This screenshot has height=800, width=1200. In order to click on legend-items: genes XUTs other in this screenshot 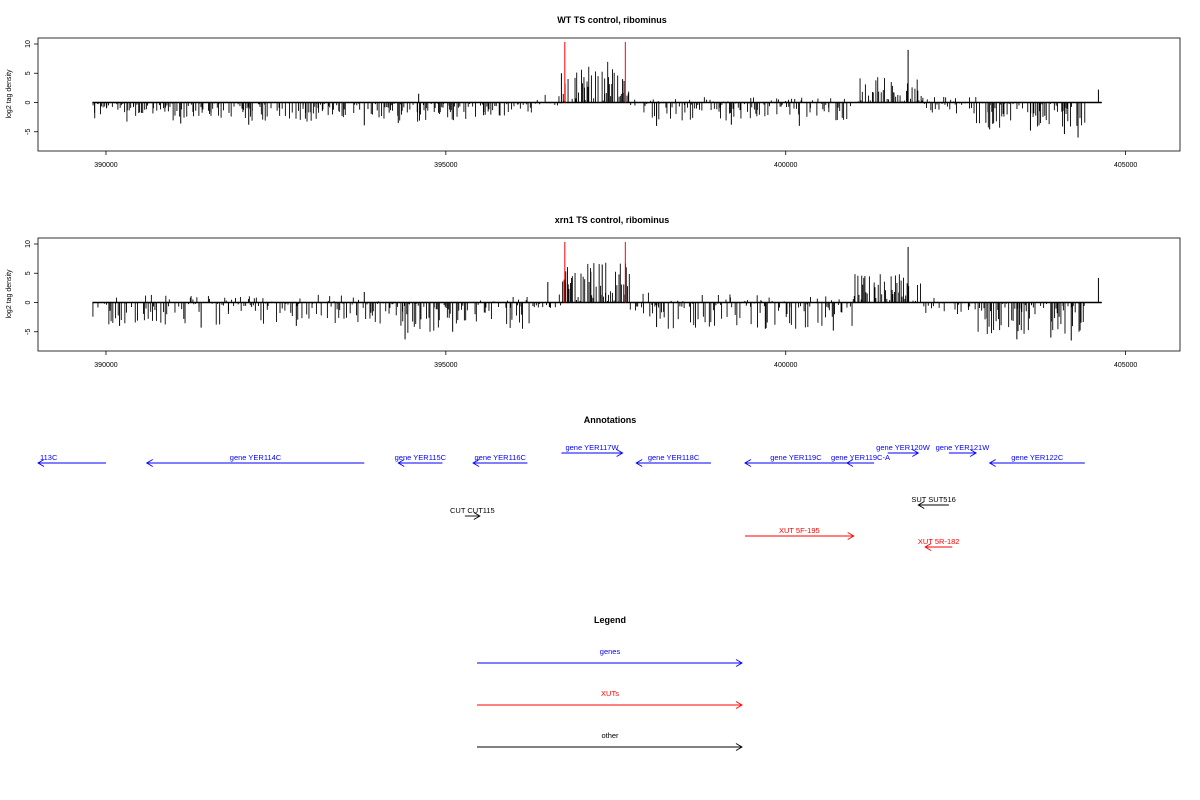, I will do `click(610, 699)`.